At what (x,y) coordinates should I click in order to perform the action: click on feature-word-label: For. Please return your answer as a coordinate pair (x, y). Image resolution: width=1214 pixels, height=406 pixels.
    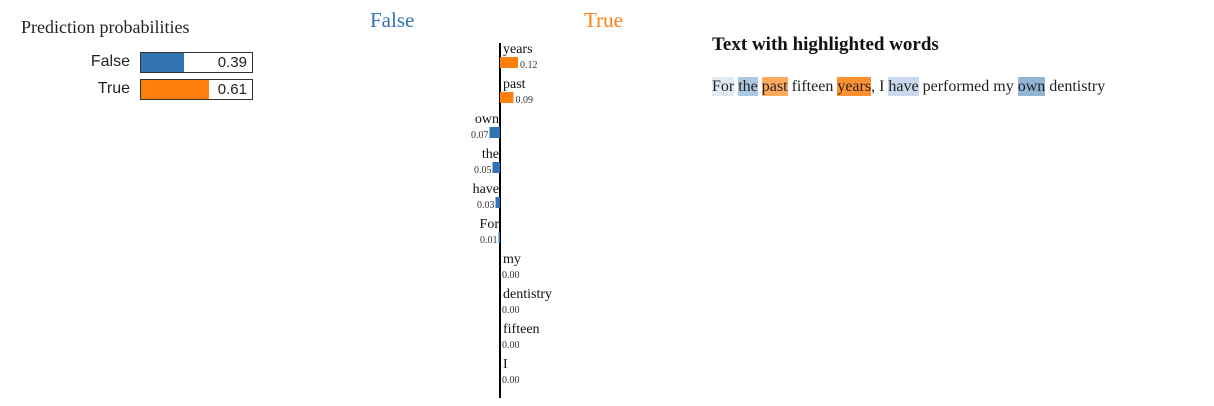
    Looking at the image, I should click on (490, 224).